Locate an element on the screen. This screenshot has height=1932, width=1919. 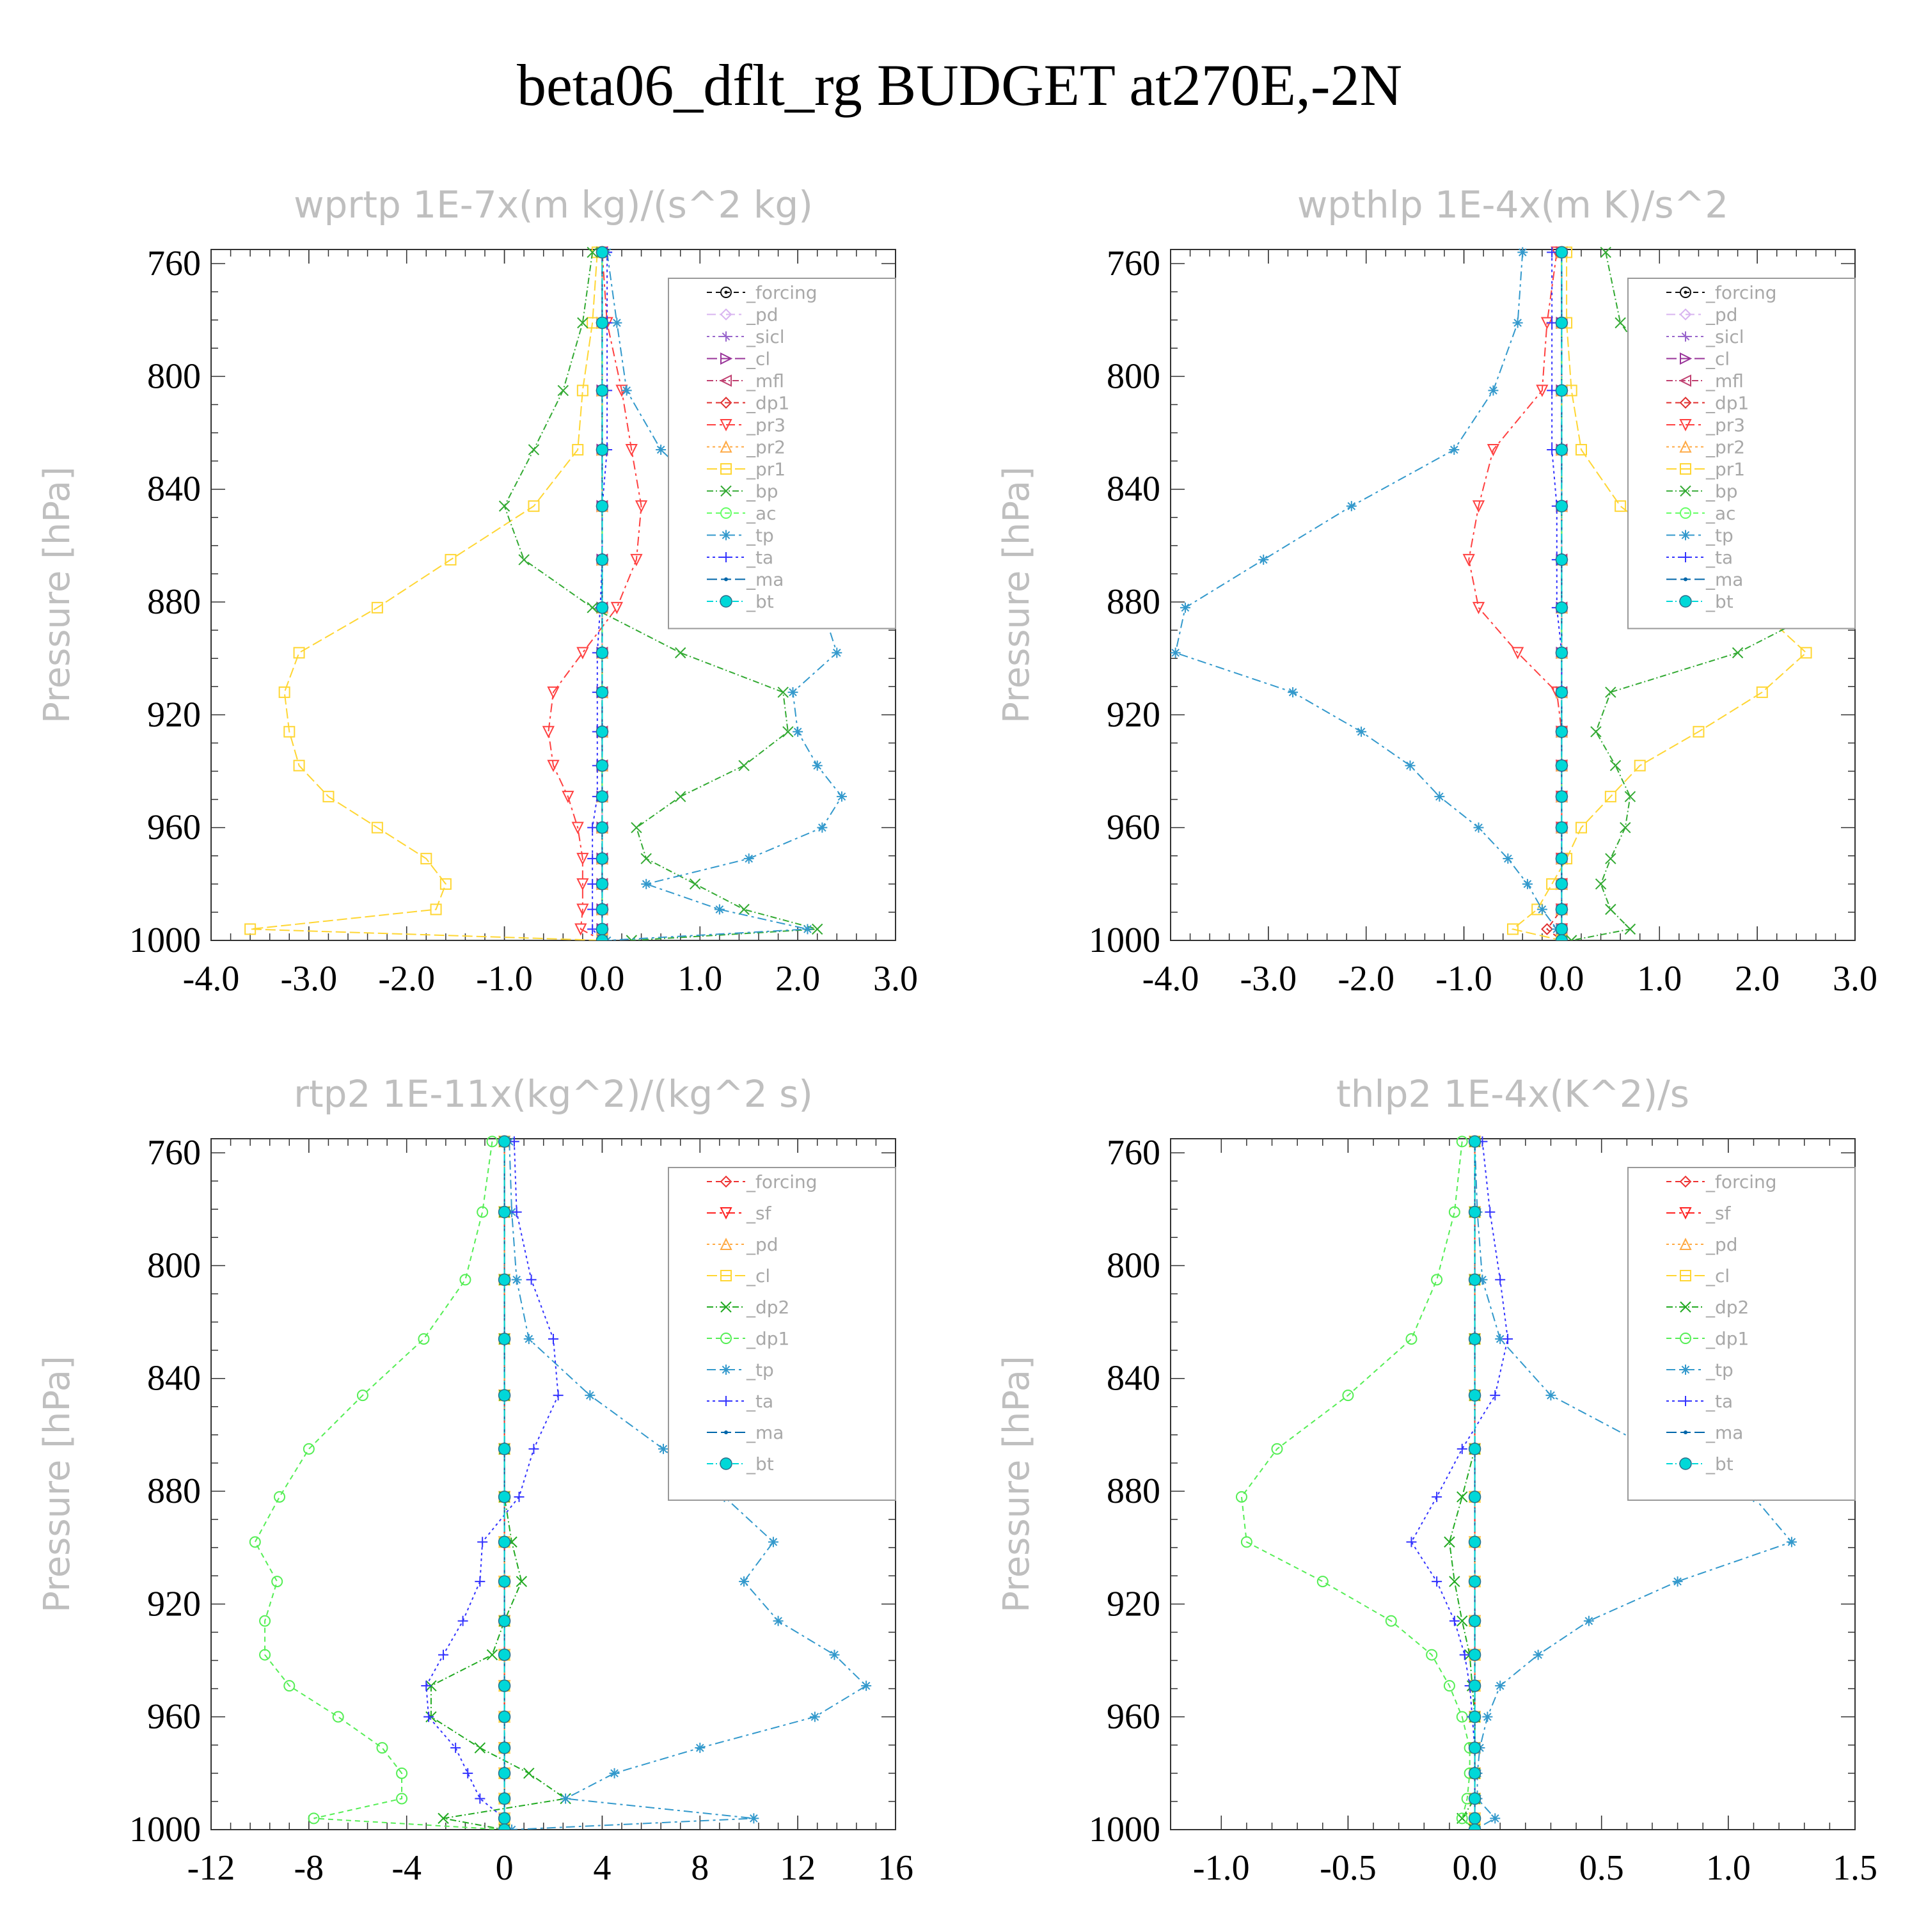
legend-label: _pr1 is located at coordinates (766, 469).